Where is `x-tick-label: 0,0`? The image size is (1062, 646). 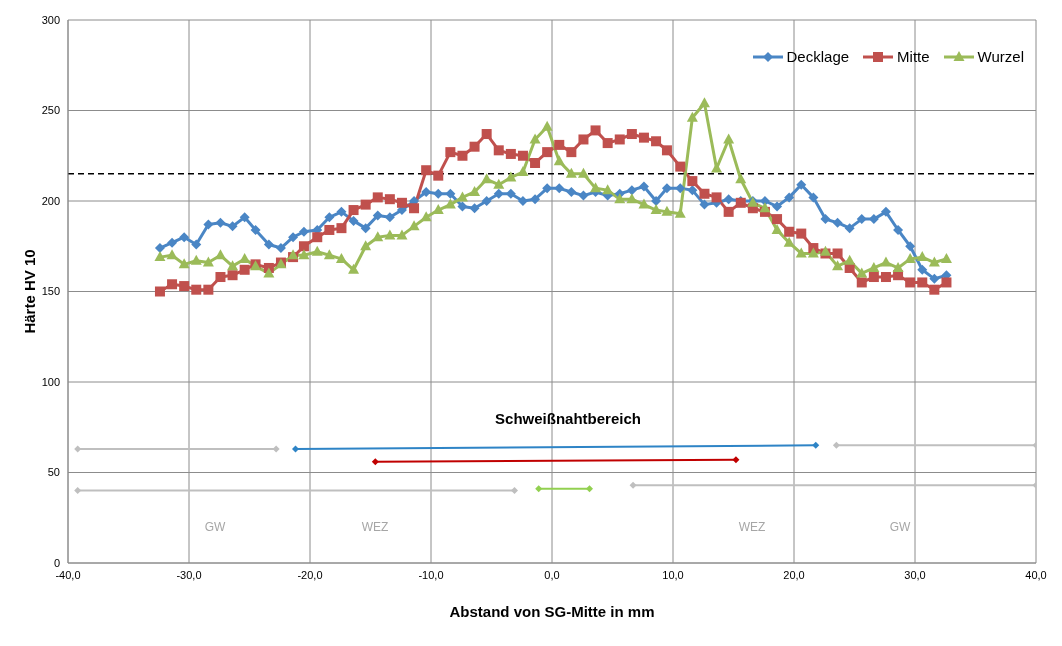 x-tick-label: 0,0 is located at coordinates (552, 574).